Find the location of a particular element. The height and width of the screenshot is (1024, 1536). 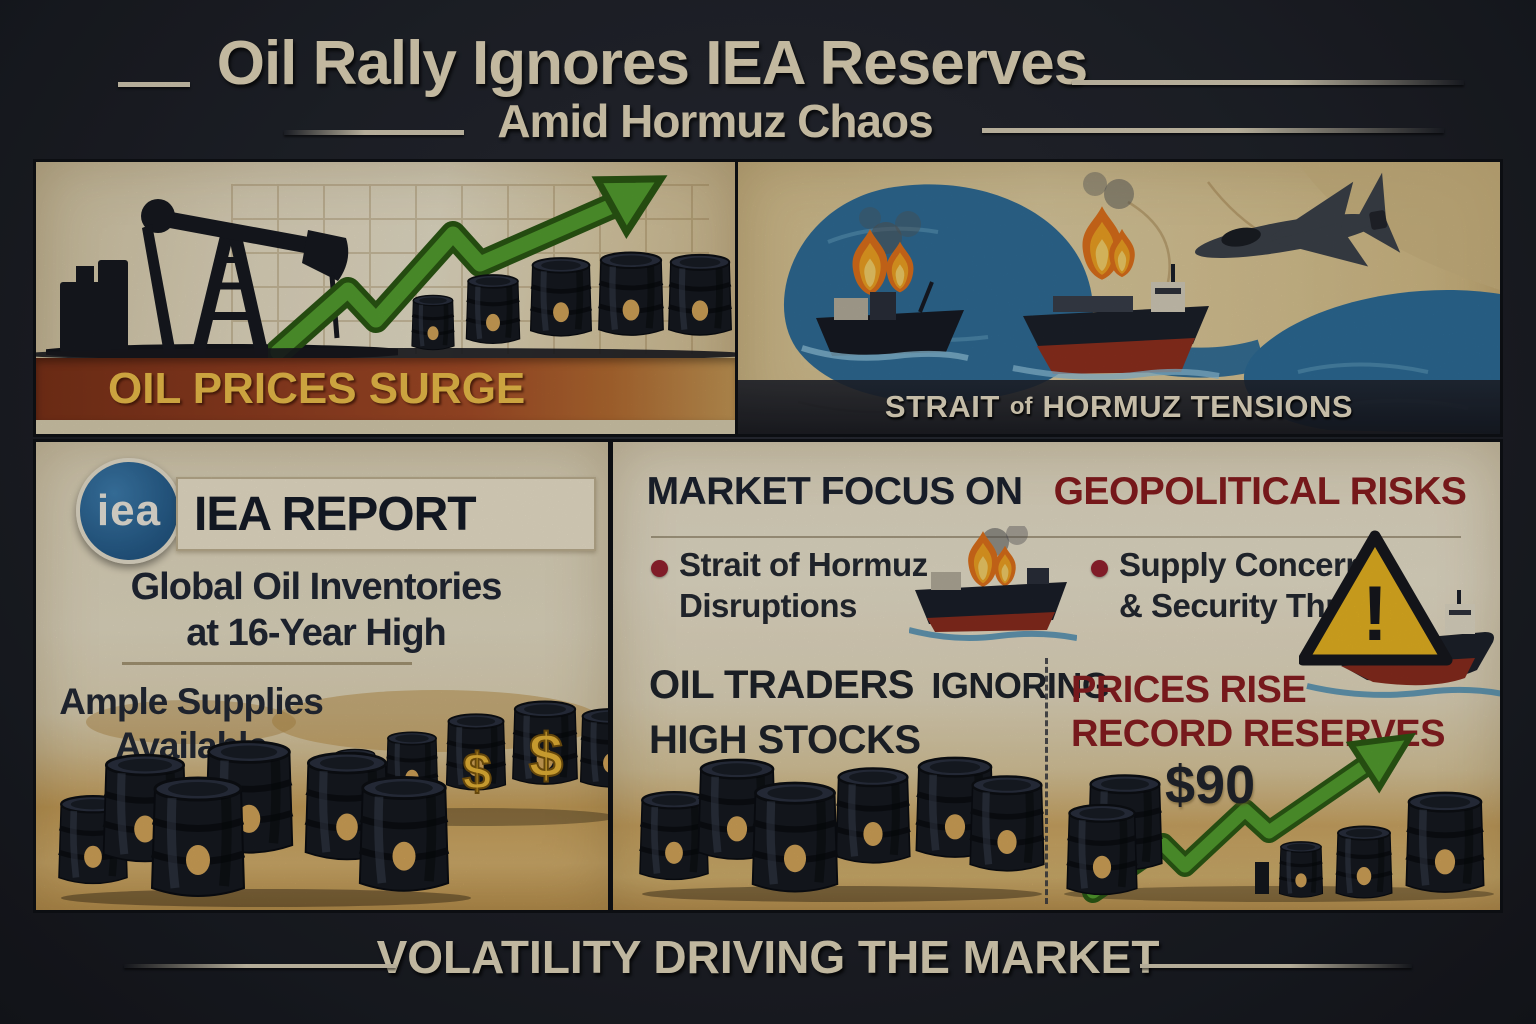

panel-oil-prices-surge: OIL PRICES SURGE is located at coordinates (387, 298).